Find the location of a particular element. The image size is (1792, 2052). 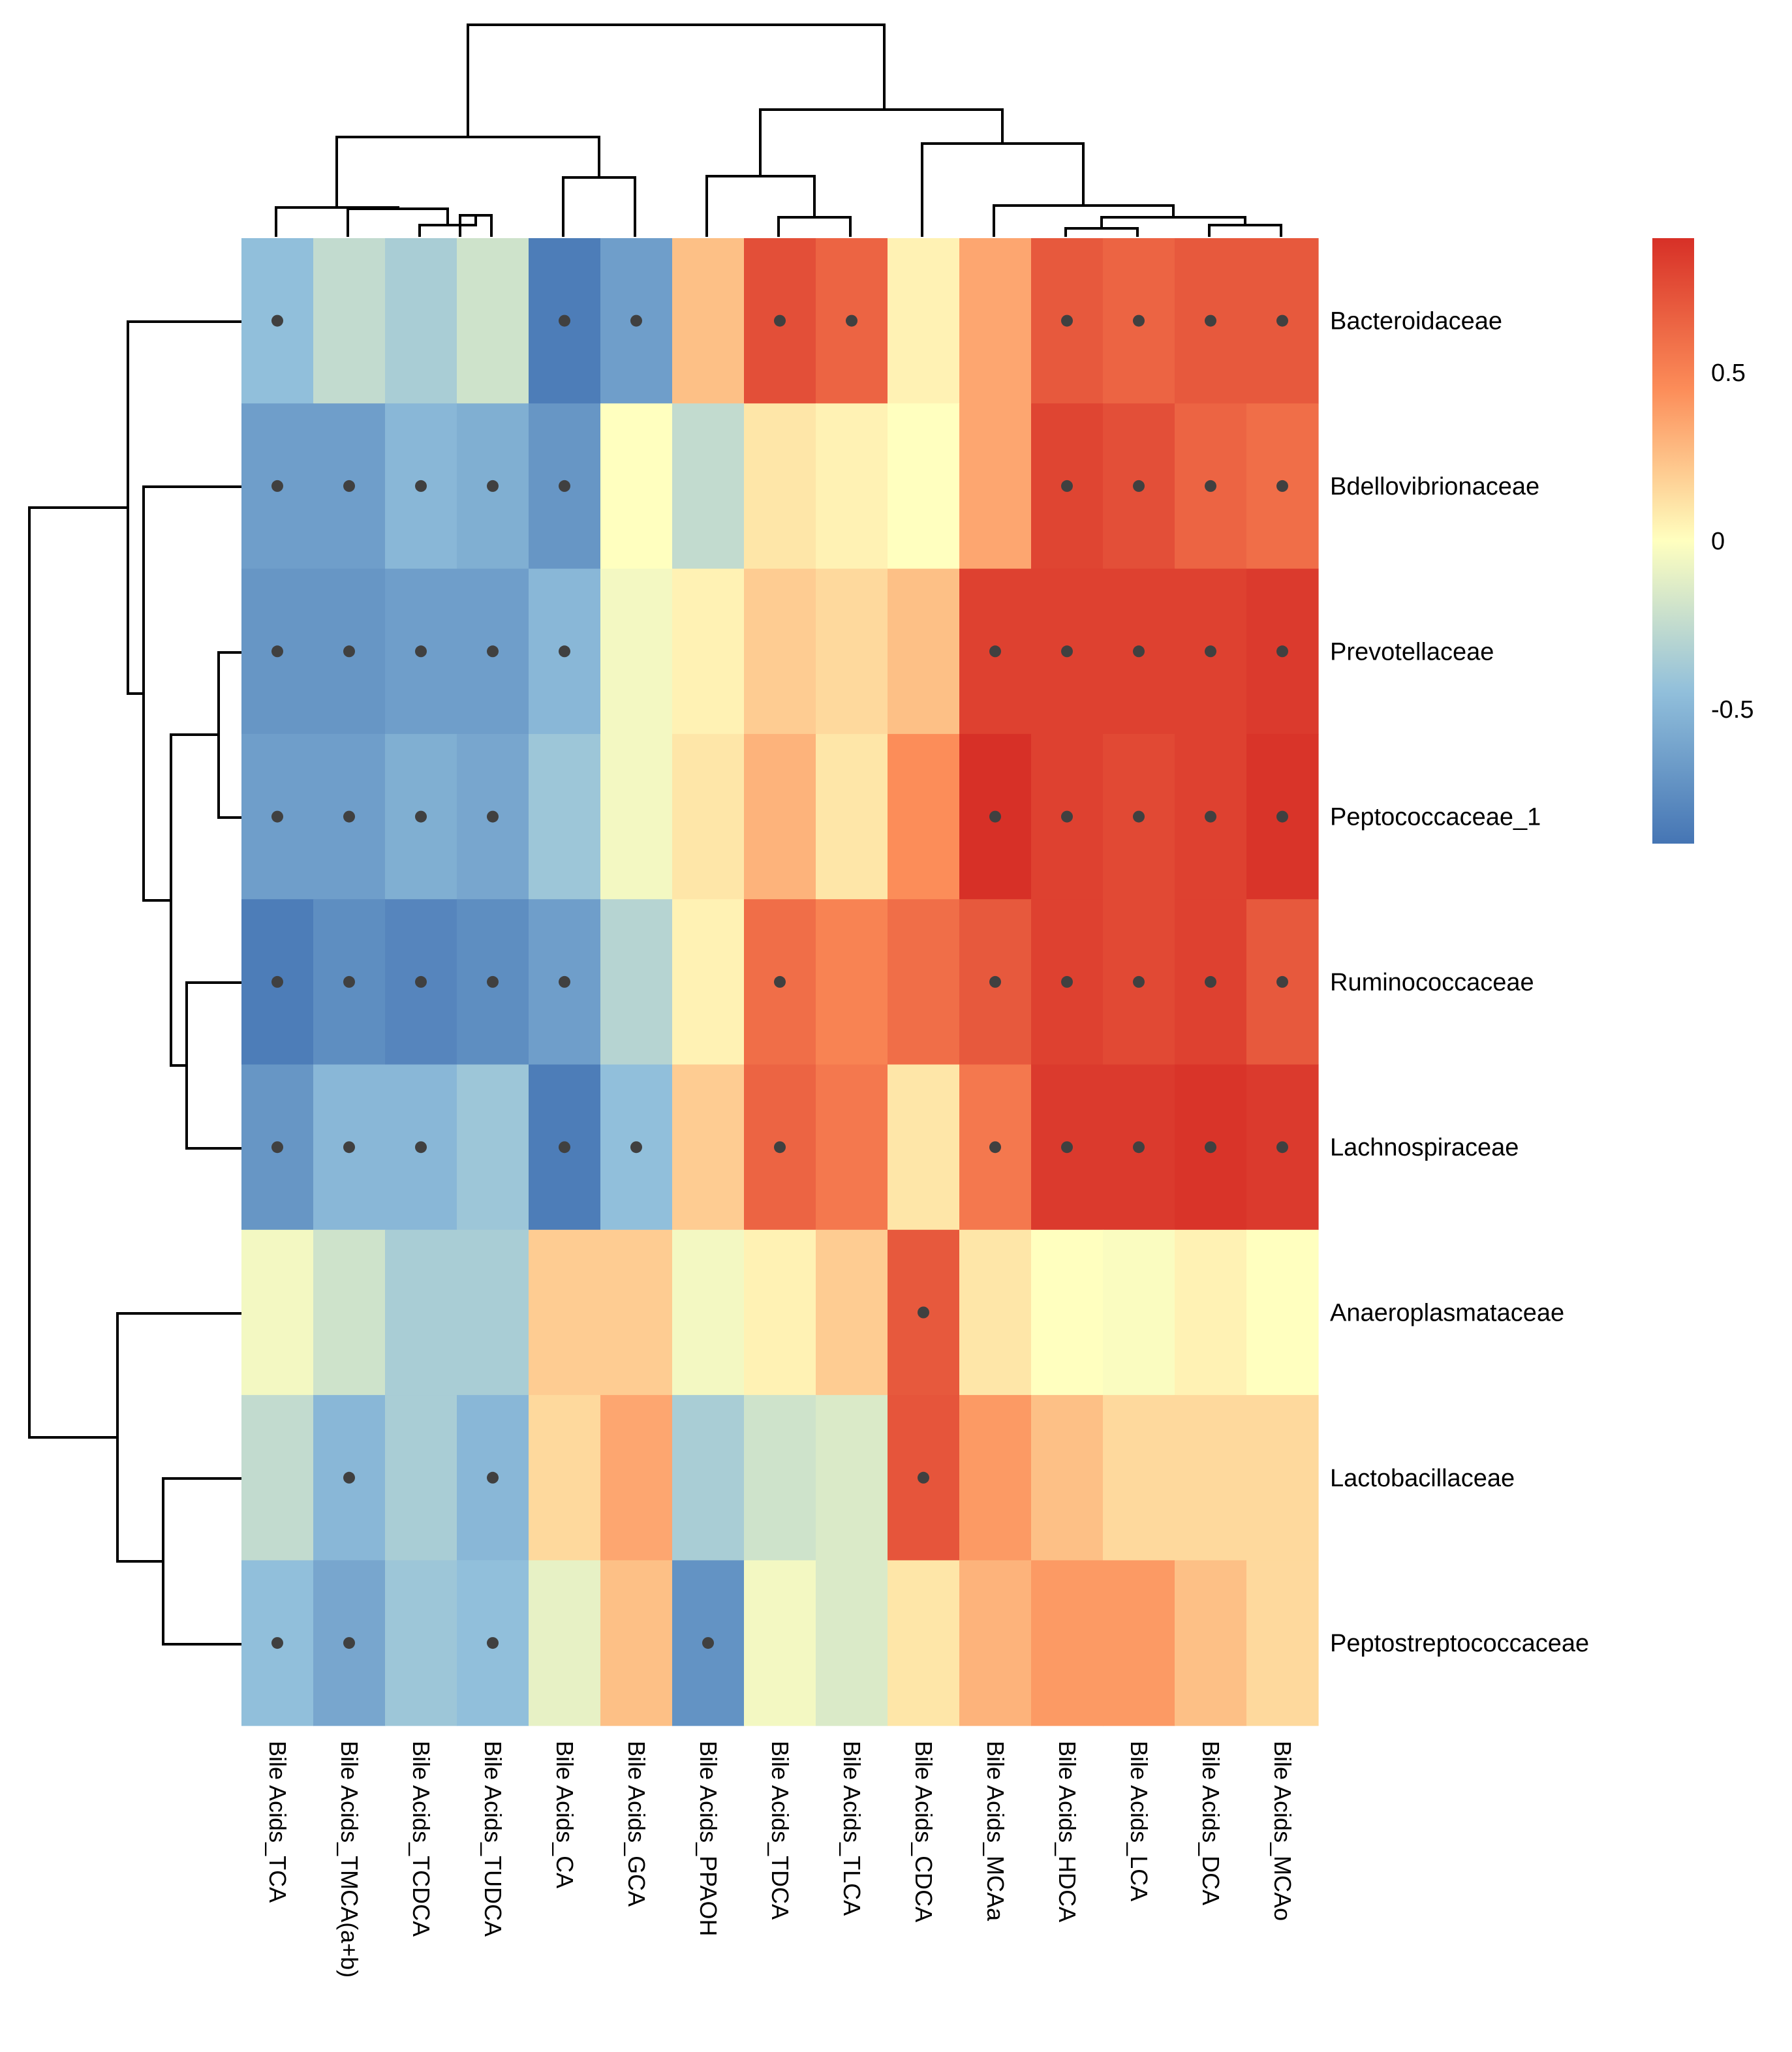

column-label: Bile Acids_TMCA(a+b) is located at coordinates (349, 1859).